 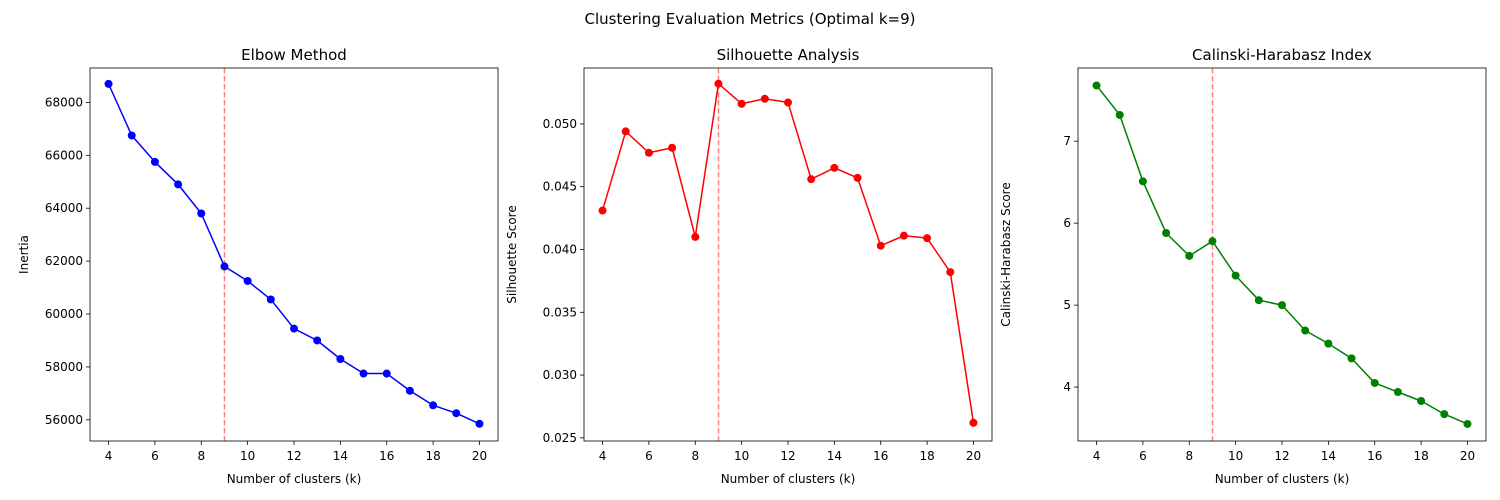 I want to click on elbow-y-tick-label: 68000, so click(x=64, y=102).